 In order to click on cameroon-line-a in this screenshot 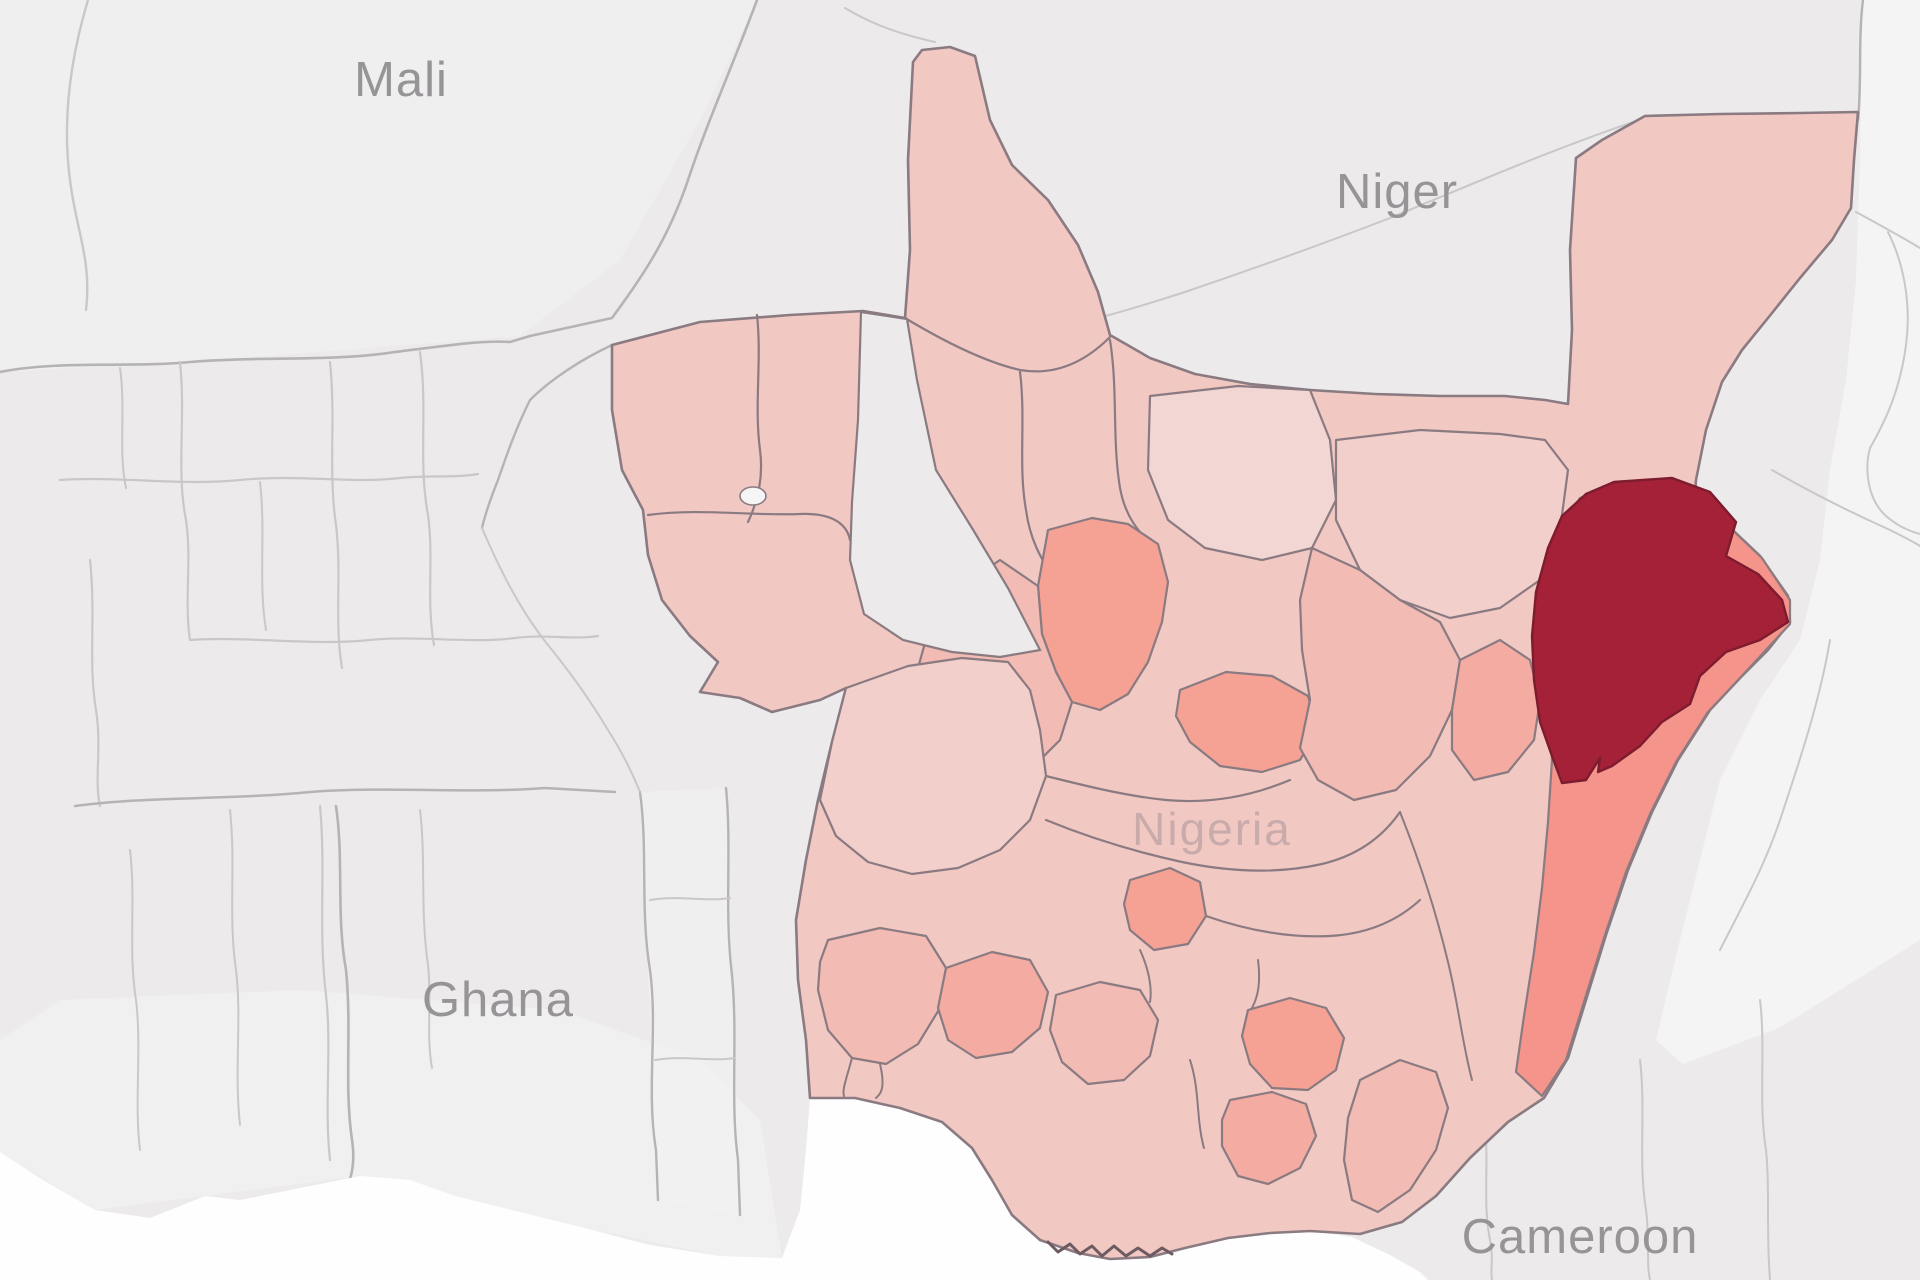, I will do `click(1488, 1199)`.